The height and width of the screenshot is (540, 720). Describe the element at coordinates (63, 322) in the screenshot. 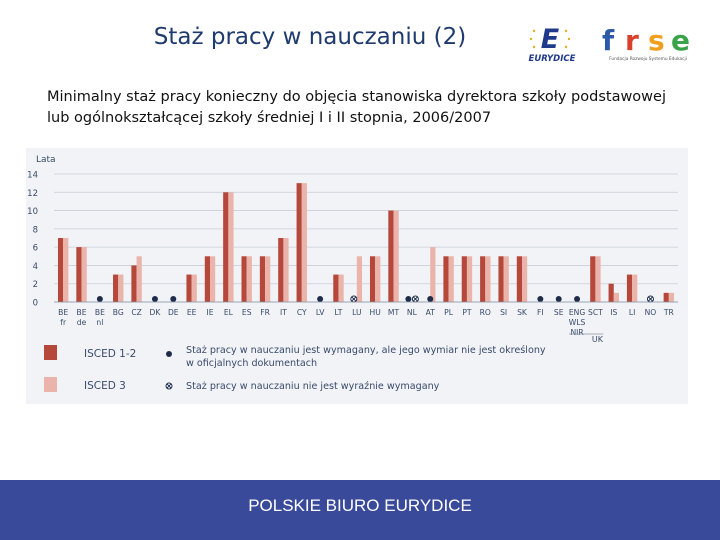

I see `x-tick-label: fr` at that location.